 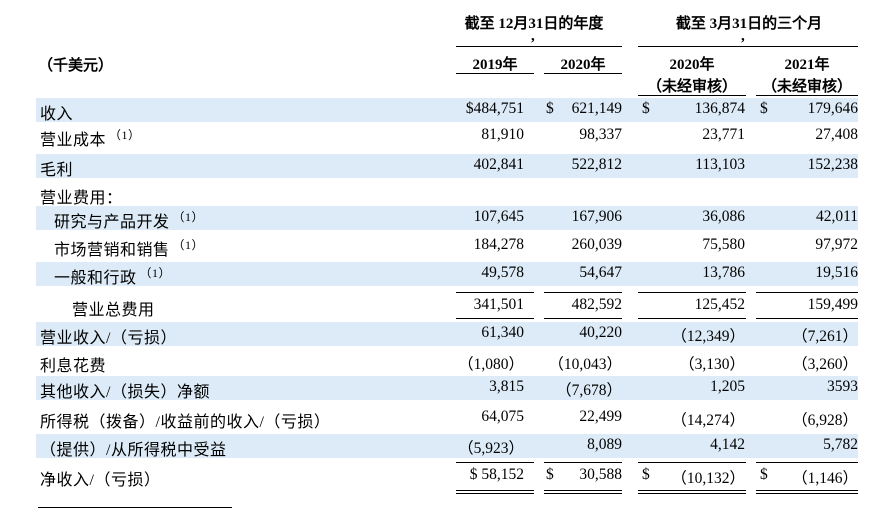 What do you see at coordinates (743, 36) in the screenshot?
I see `group2-comma: ,` at bounding box center [743, 36].